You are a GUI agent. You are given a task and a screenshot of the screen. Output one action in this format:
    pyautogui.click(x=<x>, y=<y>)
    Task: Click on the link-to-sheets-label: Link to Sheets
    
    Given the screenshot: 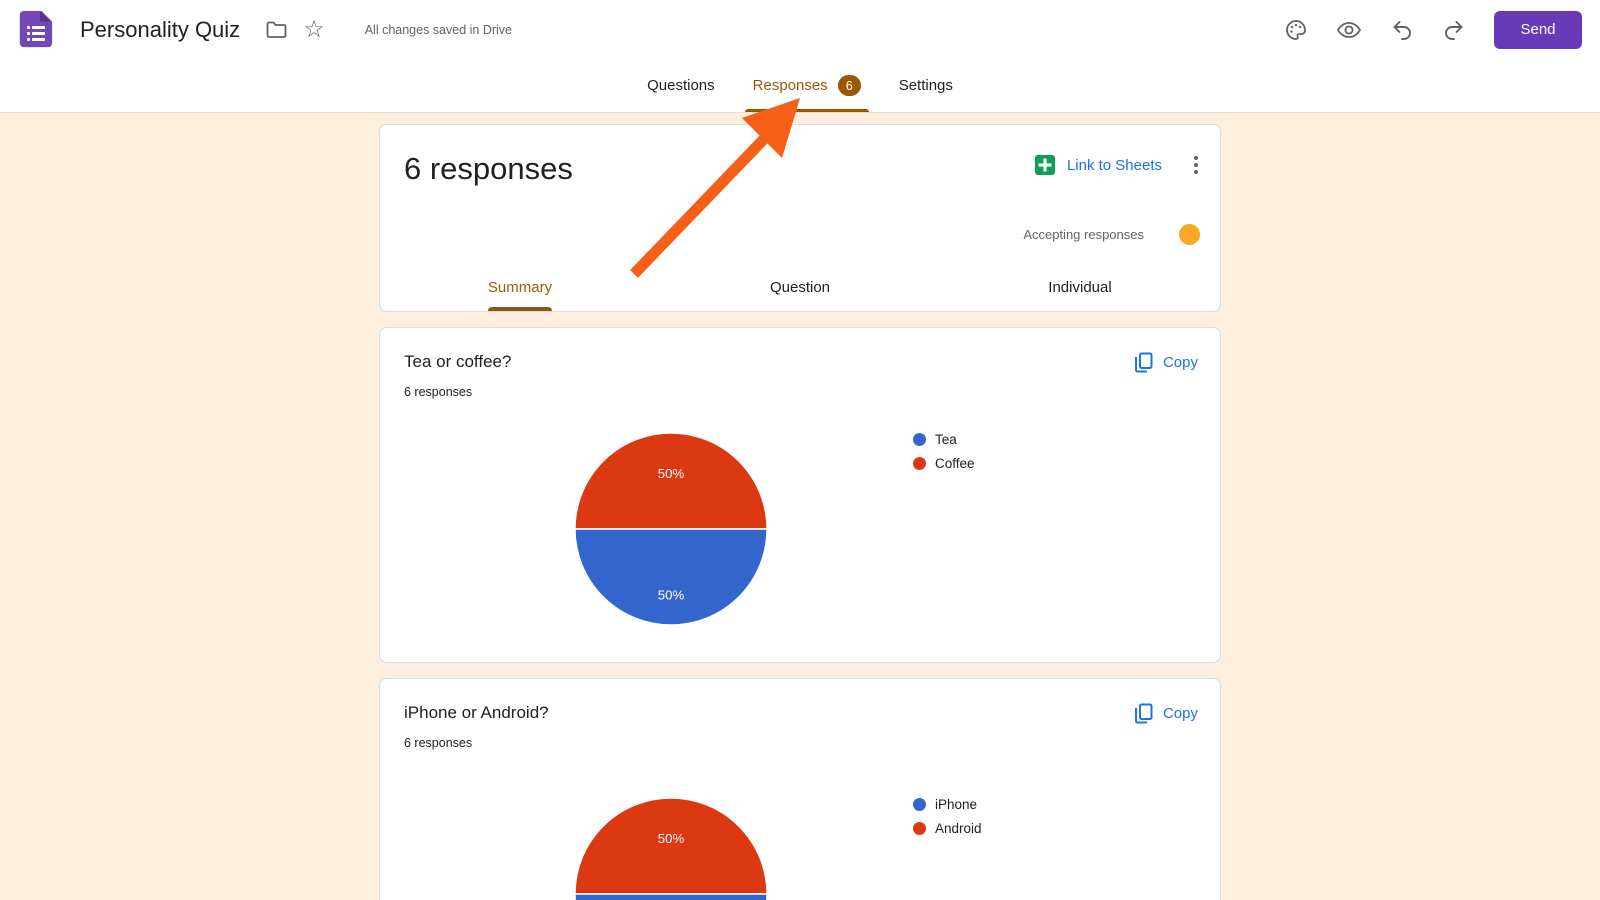 What is the action you would take?
    pyautogui.click(x=1114, y=165)
    